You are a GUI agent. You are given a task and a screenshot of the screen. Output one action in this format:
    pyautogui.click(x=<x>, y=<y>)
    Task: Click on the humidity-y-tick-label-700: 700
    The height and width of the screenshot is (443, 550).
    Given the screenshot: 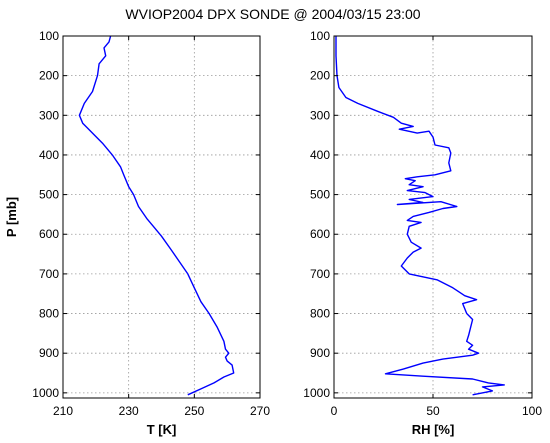 What is the action you would take?
    pyautogui.click(x=320, y=274)
    